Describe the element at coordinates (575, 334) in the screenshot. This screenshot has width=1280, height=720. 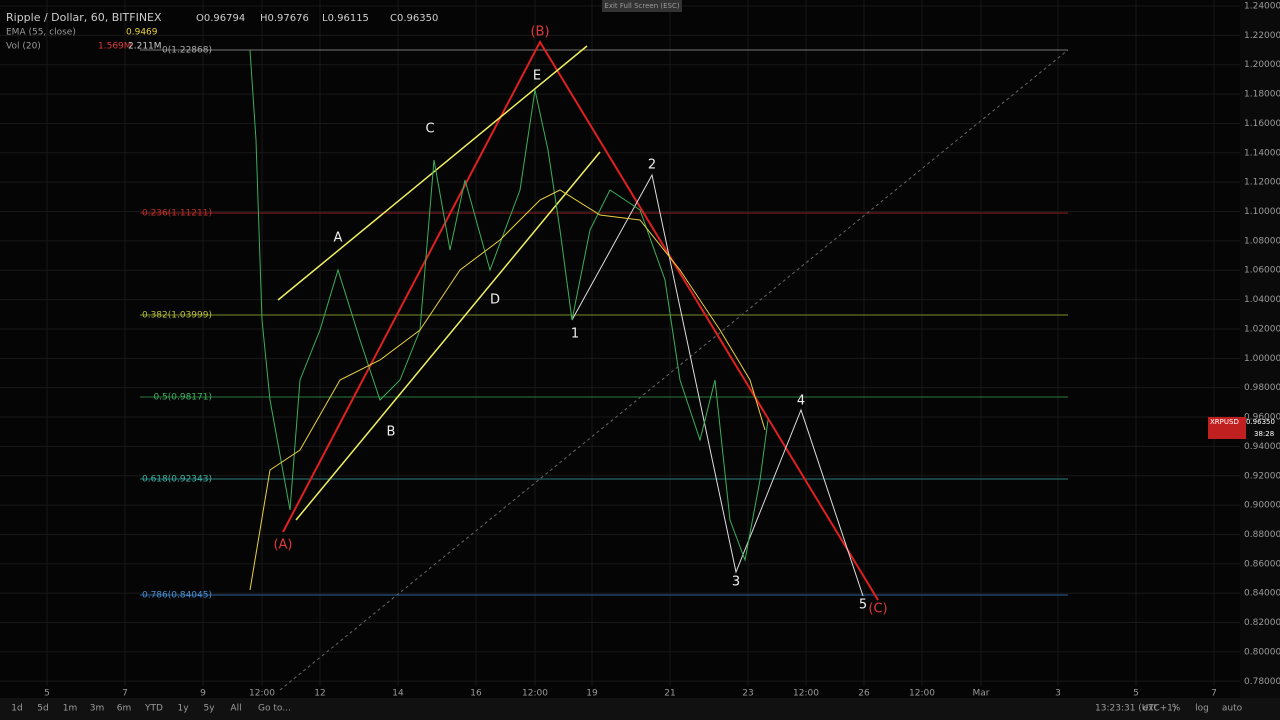
I see `wave-label: 1` at that location.